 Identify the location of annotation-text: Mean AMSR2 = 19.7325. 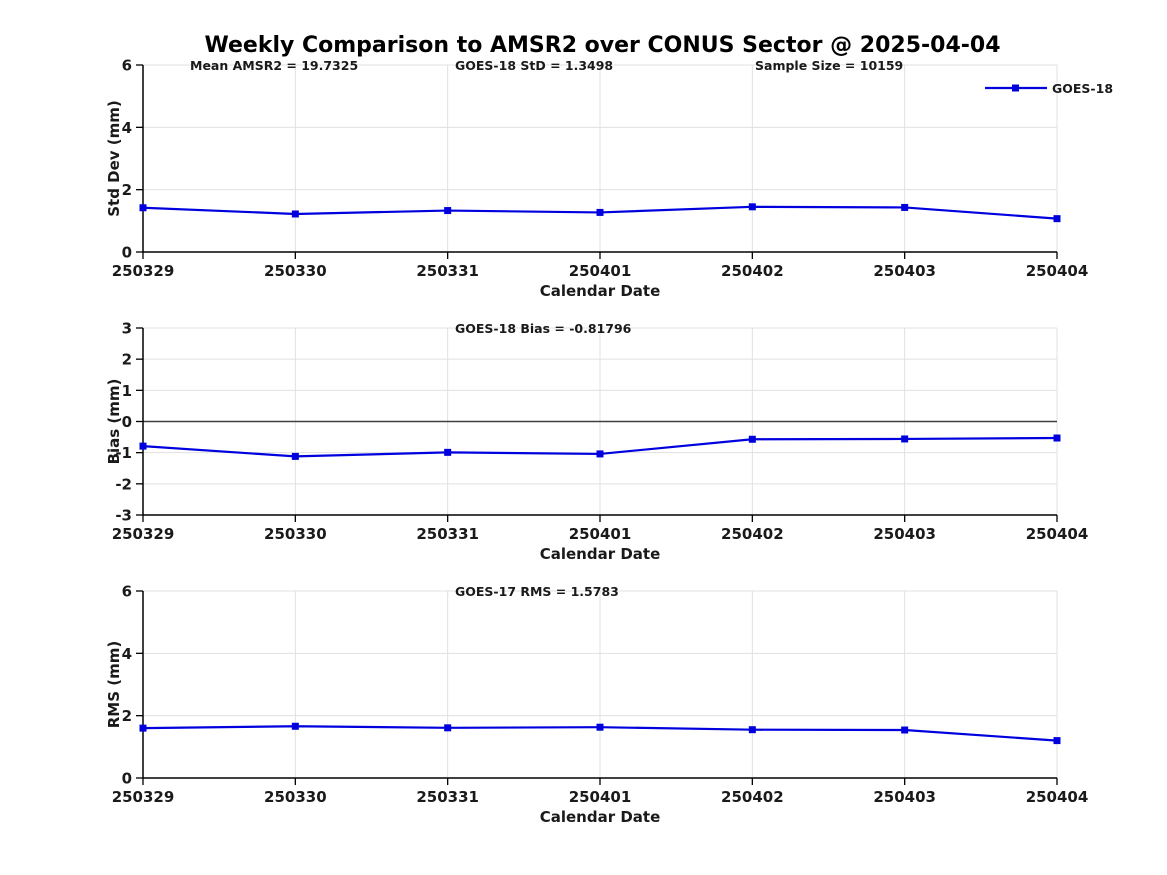
(274, 65).